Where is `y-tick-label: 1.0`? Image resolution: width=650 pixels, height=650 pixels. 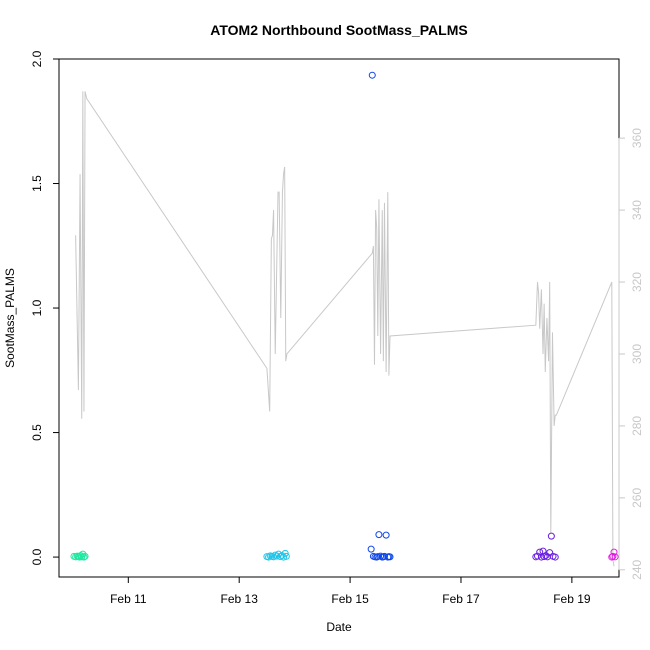
y-tick-label: 1.0 is located at coordinates (37, 307).